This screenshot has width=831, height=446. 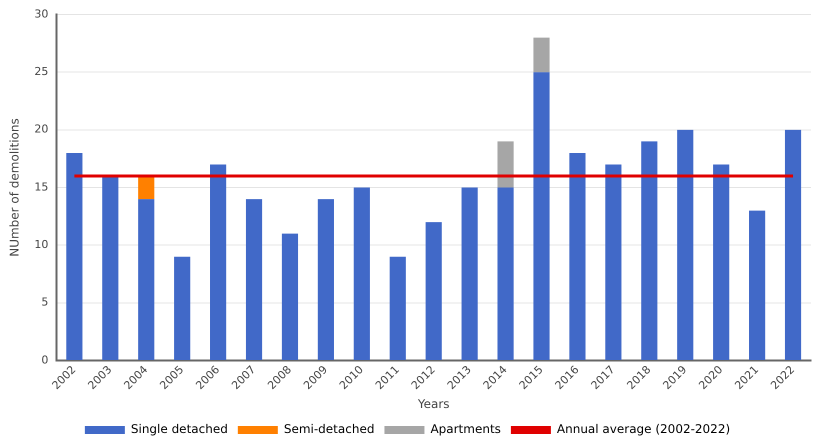 What do you see at coordinates (465, 429) in the screenshot?
I see `legend-label: Apartments` at bounding box center [465, 429].